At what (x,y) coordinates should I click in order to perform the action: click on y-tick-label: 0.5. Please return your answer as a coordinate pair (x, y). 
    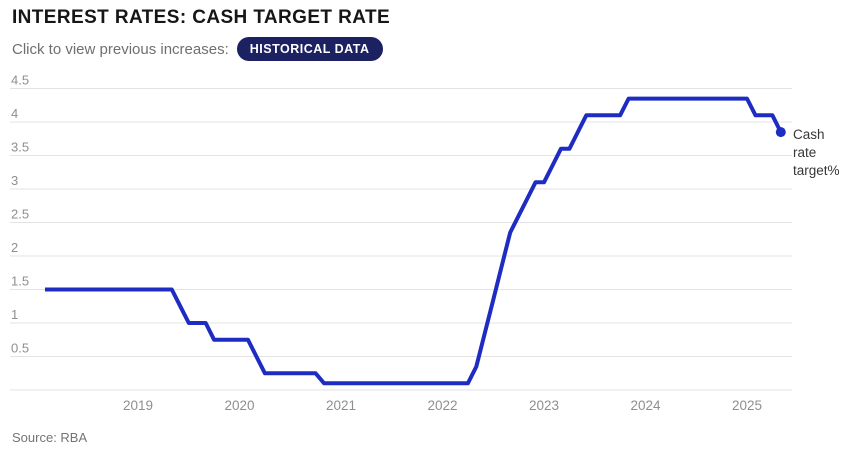
    Looking at the image, I should click on (20, 348).